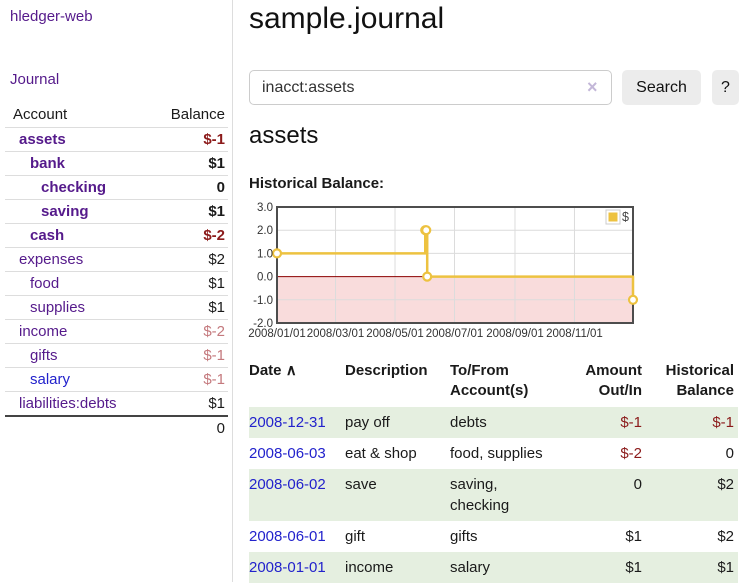 The width and height of the screenshot is (742, 583). What do you see at coordinates (216, 259) in the screenshot?
I see `account-balance: $2` at bounding box center [216, 259].